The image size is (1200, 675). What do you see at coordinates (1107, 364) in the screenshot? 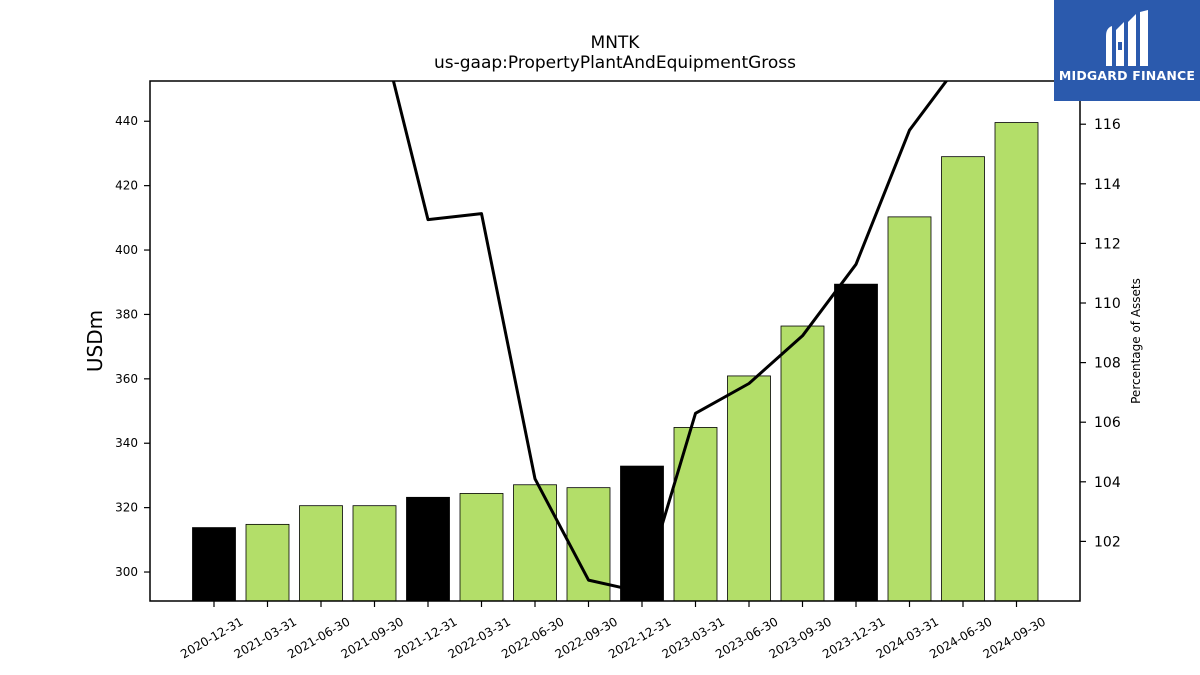
I see `y2-tick-label: 108` at bounding box center [1107, 364].